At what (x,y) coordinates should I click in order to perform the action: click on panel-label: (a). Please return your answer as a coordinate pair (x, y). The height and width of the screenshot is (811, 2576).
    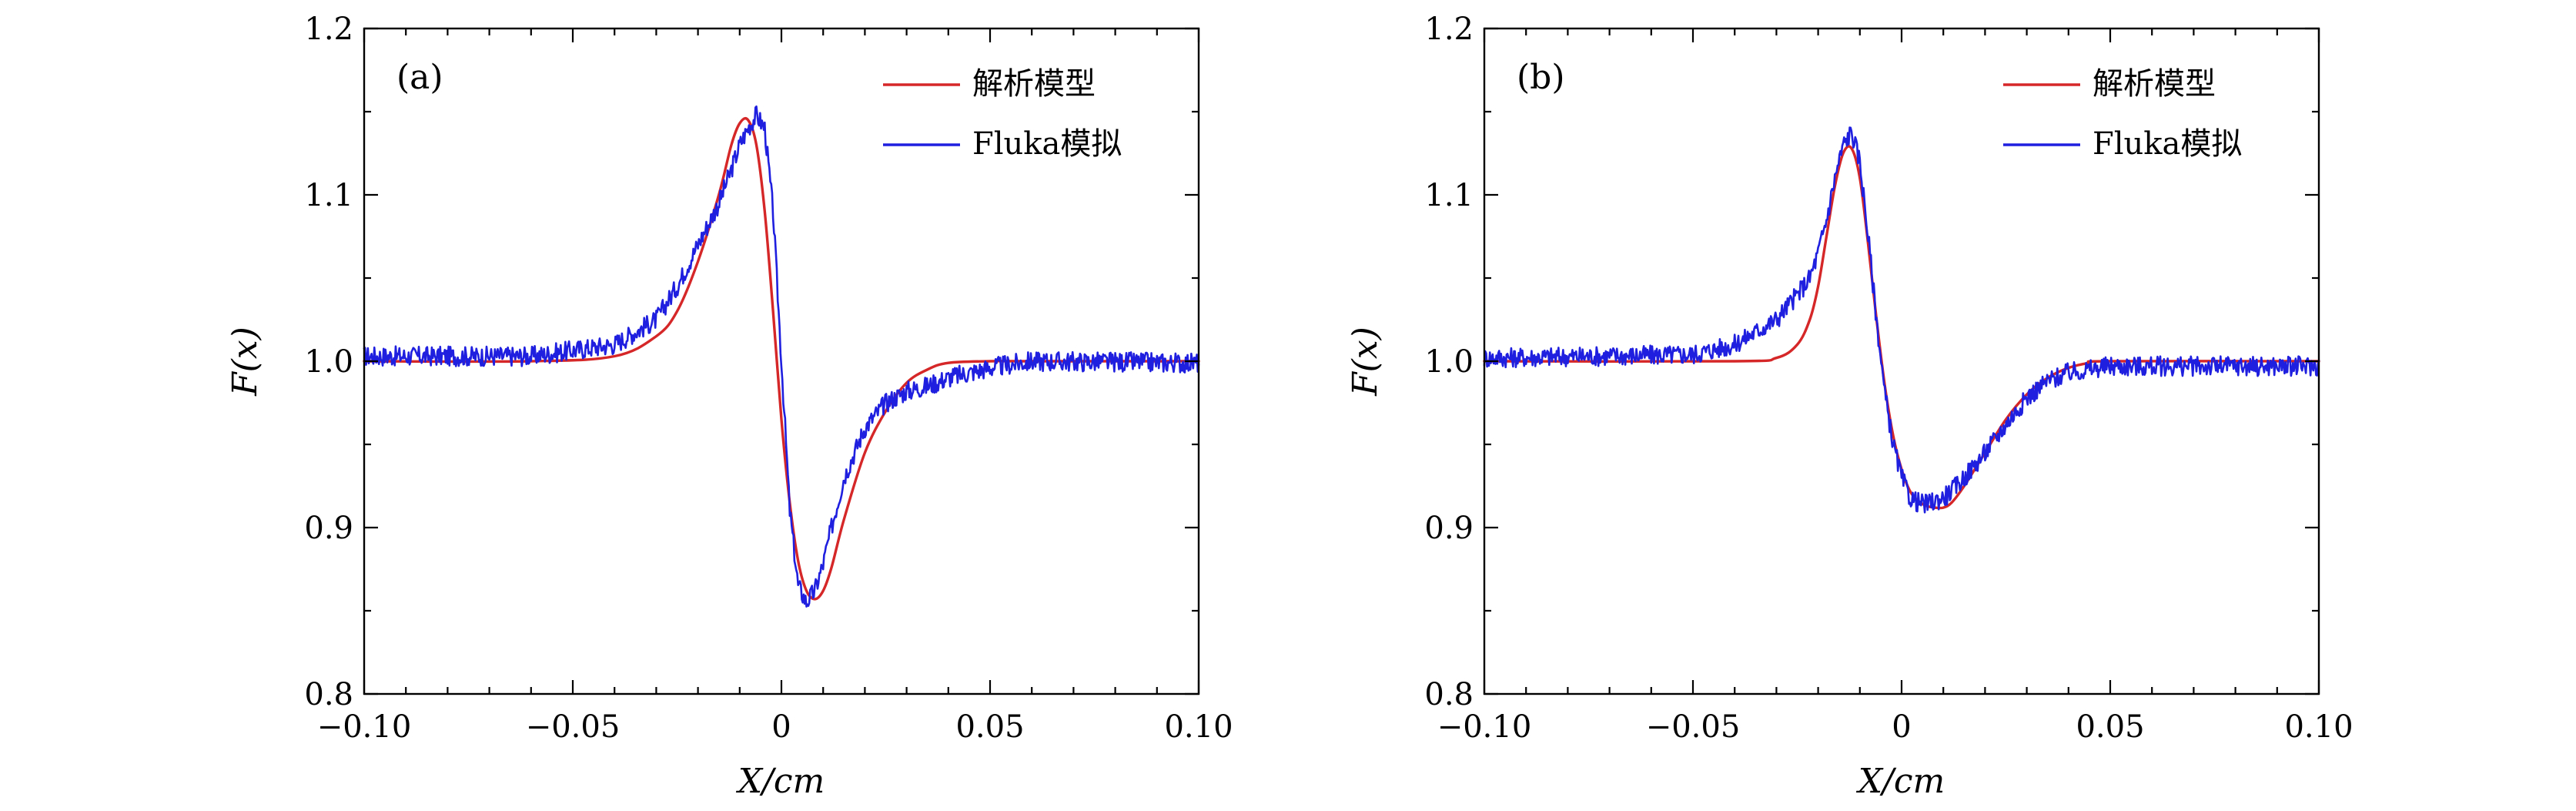
    Looking at the image, I should click on (420, 77).